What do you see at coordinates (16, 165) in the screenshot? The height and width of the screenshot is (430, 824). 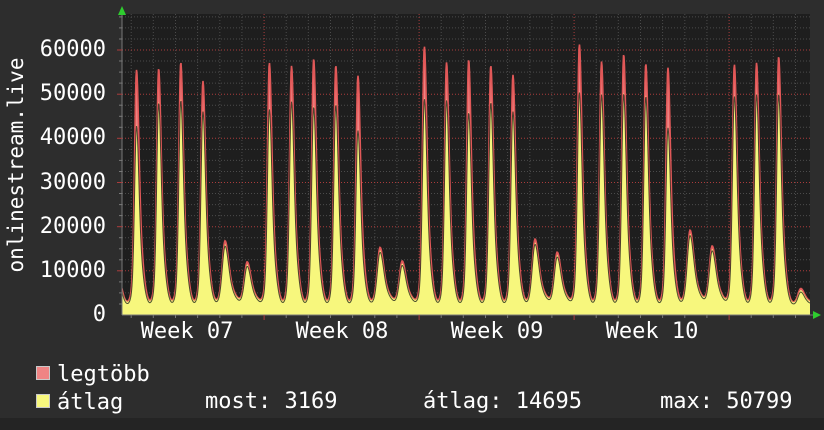 I see `y-axis-title: onlinestream.live` at bounding box center [16, 165].